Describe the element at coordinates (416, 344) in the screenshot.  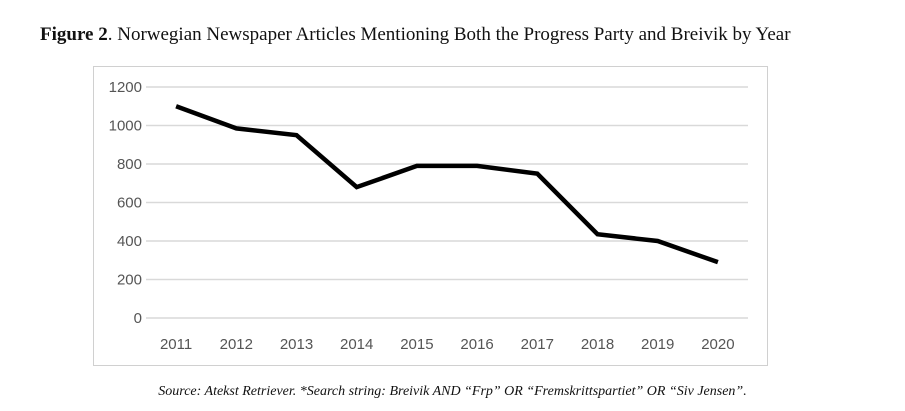
I see `x-tick-label: 2015` at that location.